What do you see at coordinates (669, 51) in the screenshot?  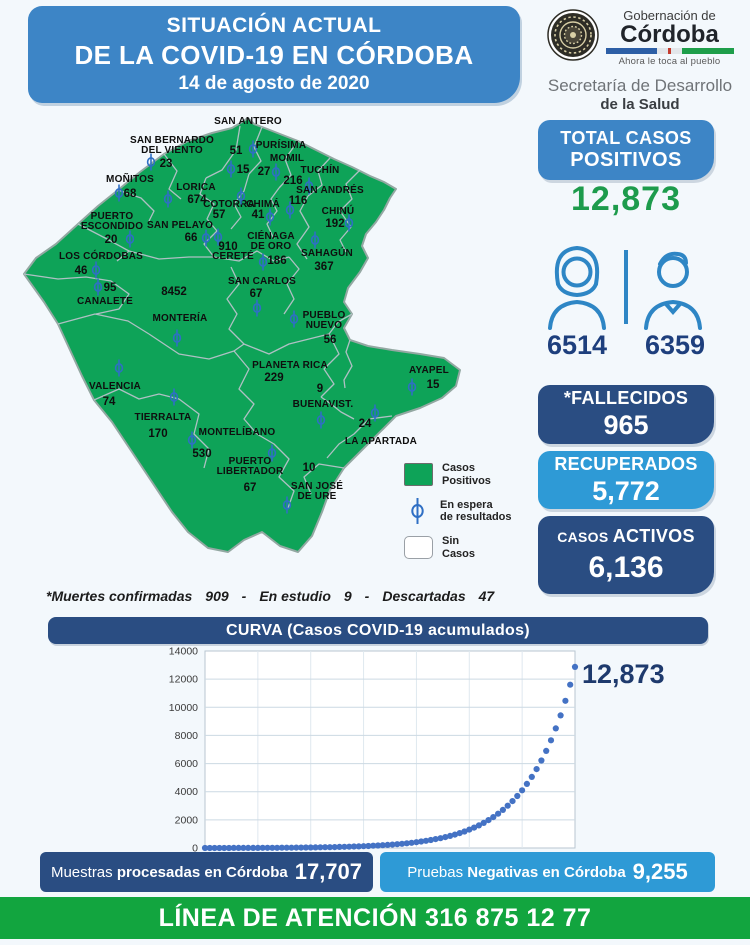 I see `flag-bar` at bounding box center [669, 51].